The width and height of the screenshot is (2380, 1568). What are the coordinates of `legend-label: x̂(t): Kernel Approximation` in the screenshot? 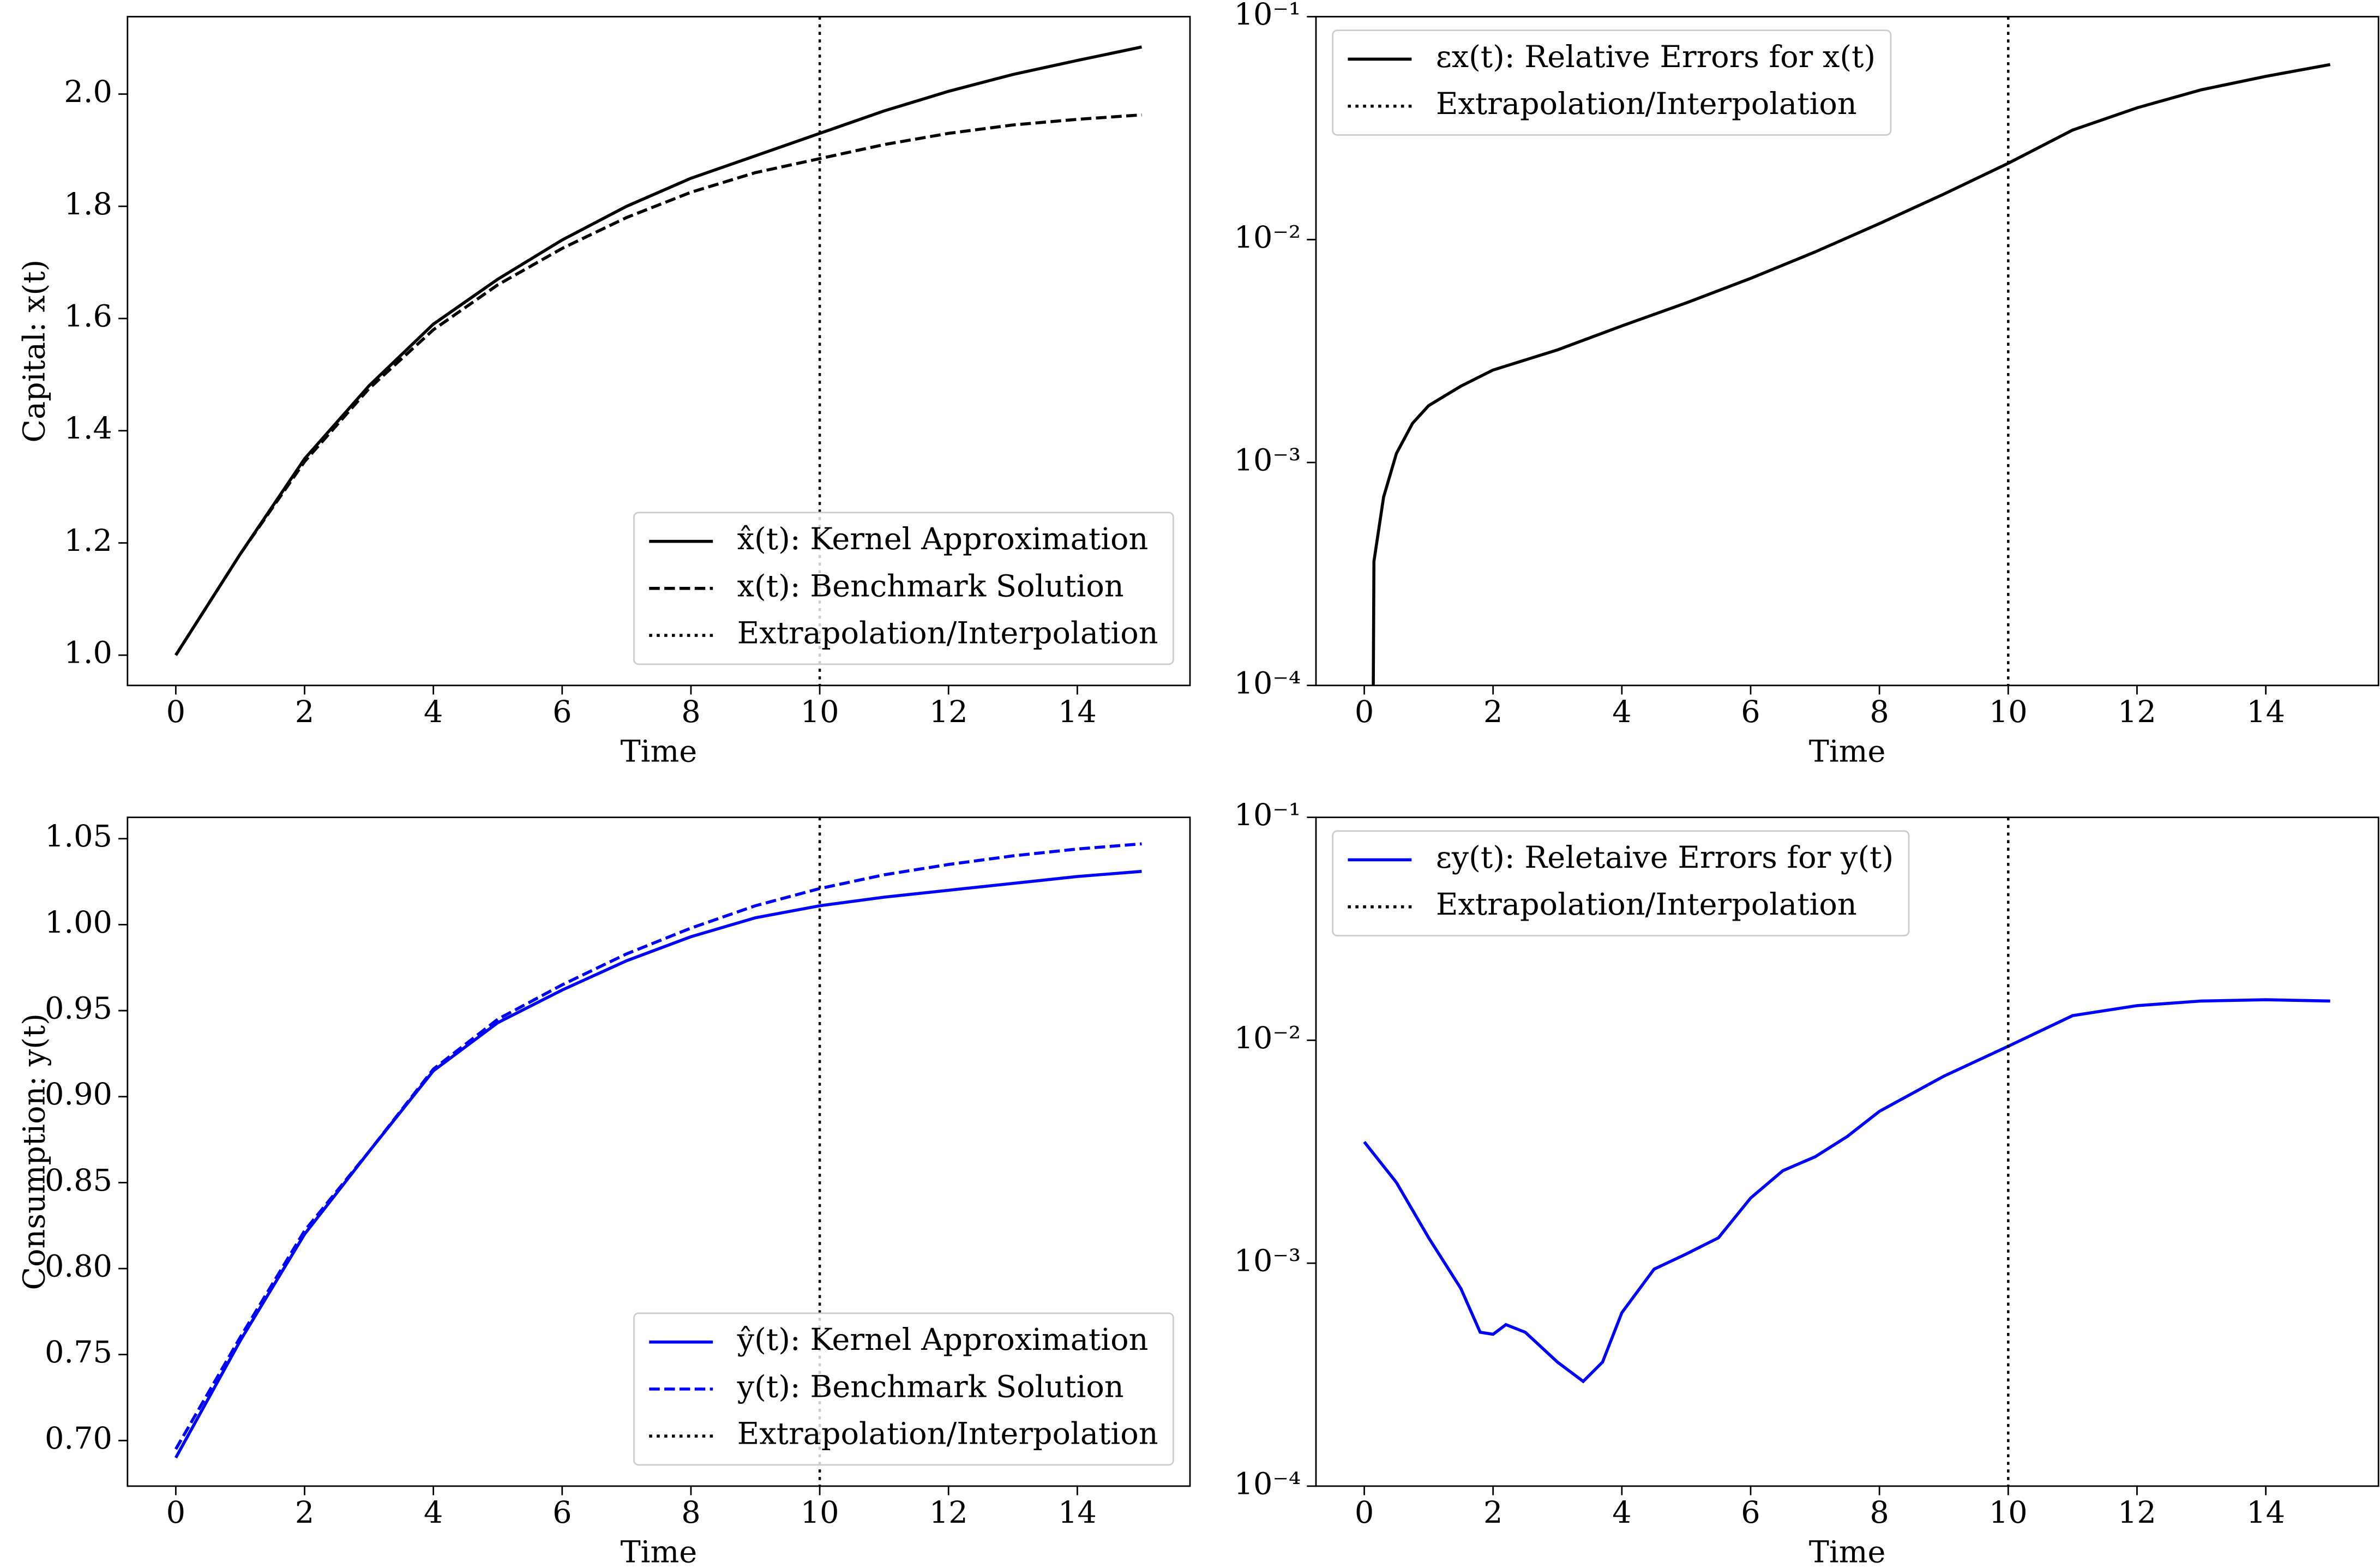 It's located at (943, 539).